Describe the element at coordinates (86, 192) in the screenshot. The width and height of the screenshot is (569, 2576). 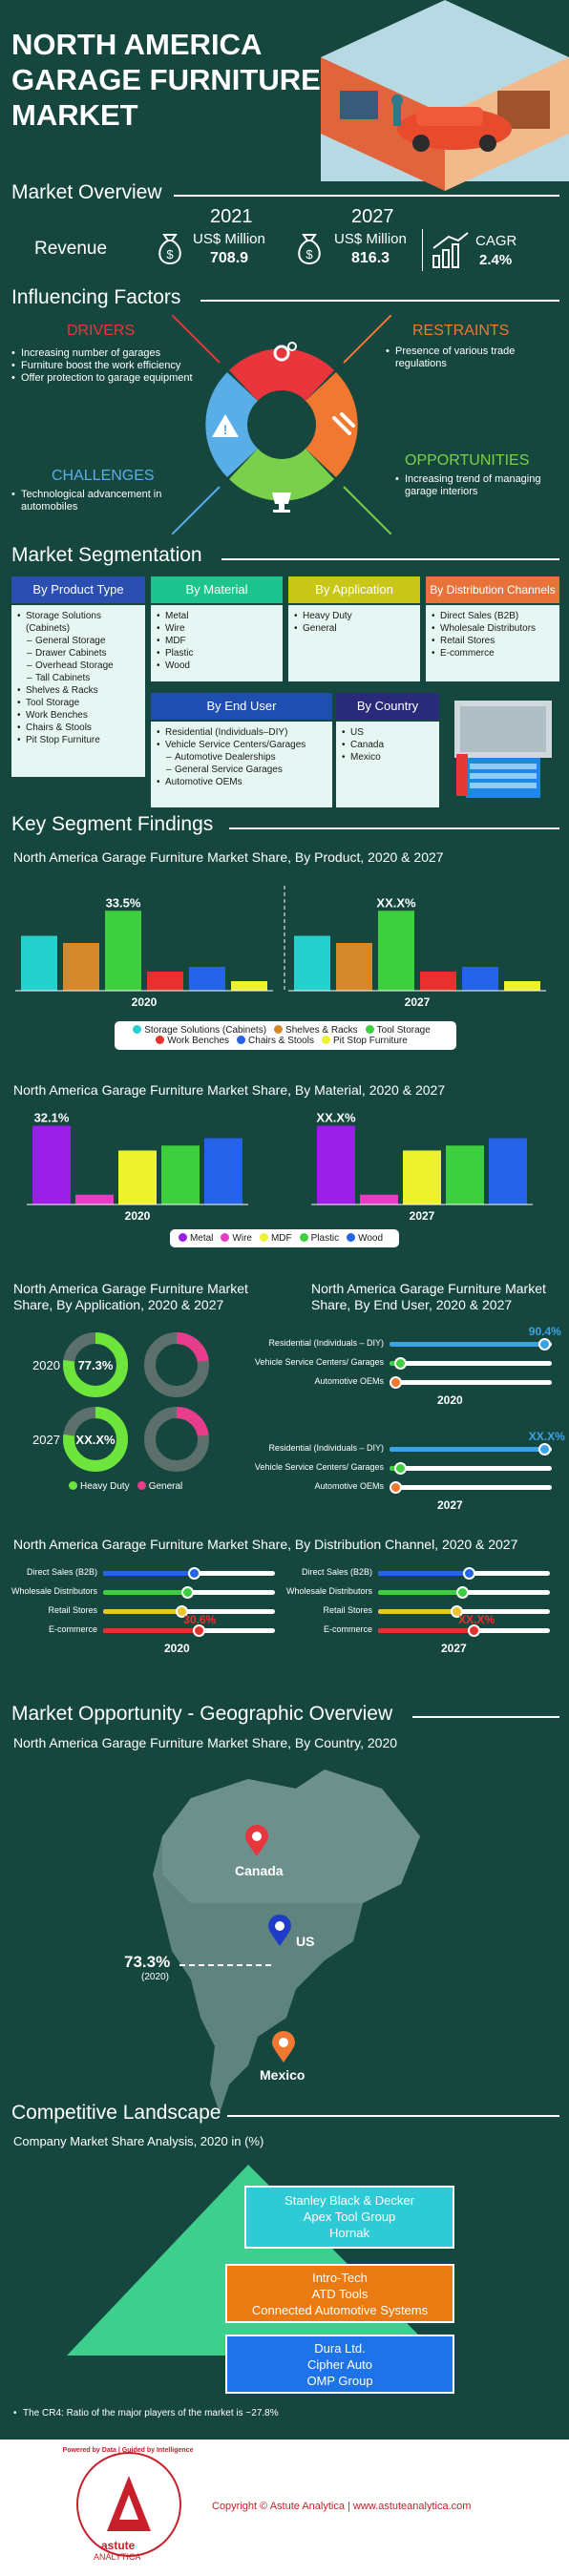
I see `market-overview-title: Market Overview` at that location.